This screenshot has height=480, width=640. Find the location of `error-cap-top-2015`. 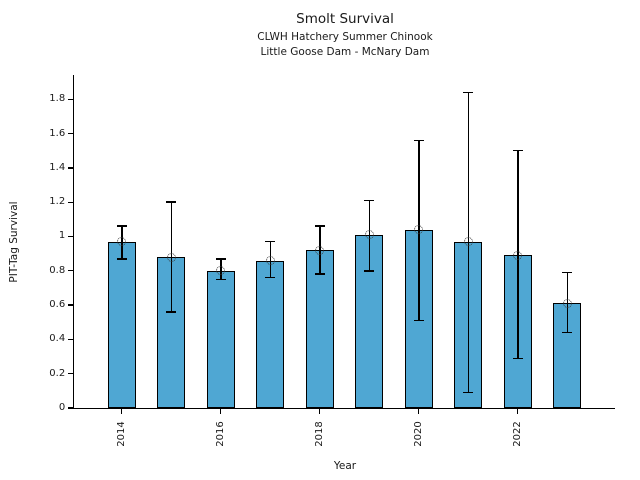

error-cap-top-2015 is located at coordinates (171, 202).